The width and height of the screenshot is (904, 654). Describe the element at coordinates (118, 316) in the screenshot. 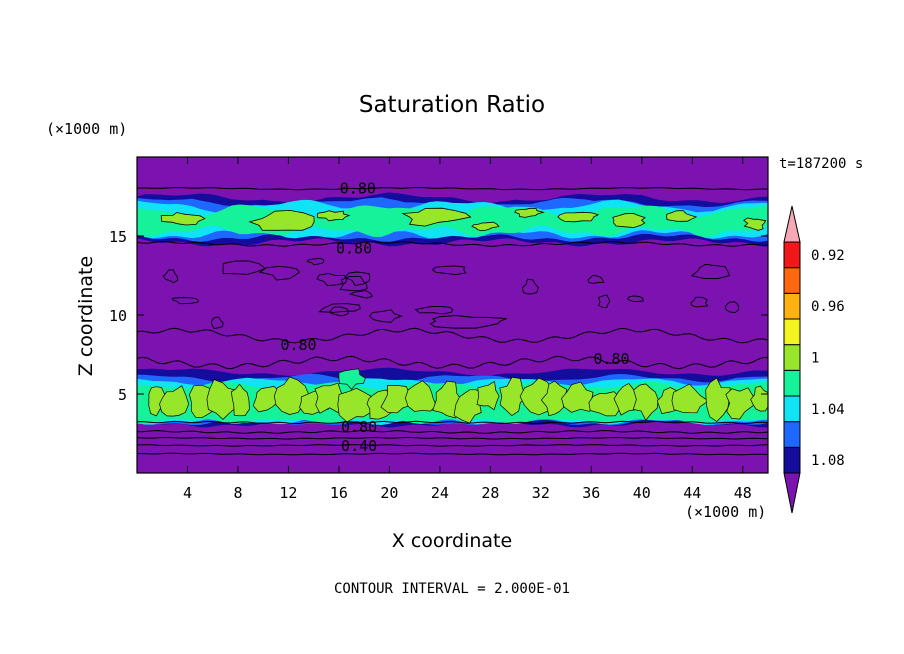

I see `y-tick-label: 10` at that location.